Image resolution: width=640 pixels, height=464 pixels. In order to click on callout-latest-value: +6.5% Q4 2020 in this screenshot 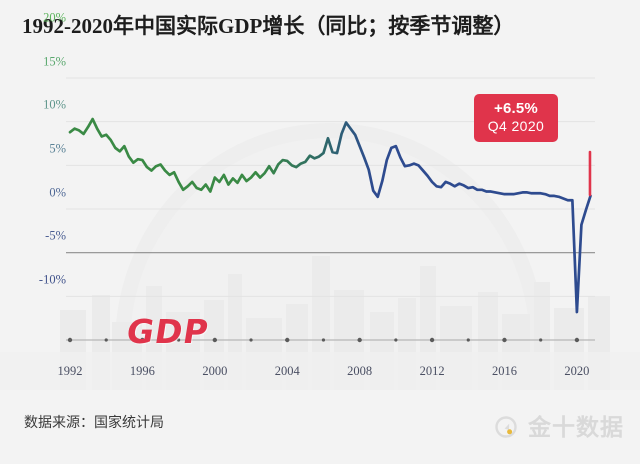, I will do `click(516, 118)`.